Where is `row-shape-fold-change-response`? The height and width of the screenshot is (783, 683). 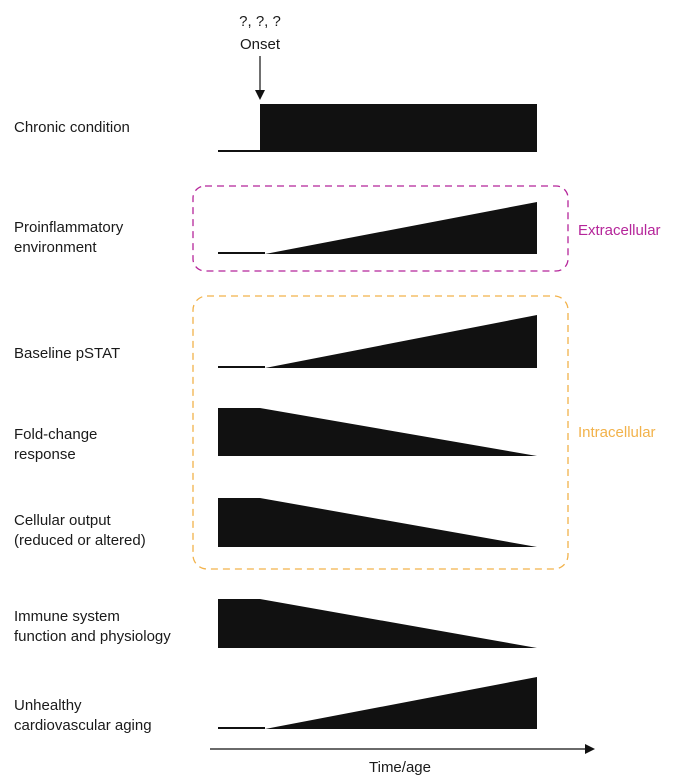
row-shape-fold-change-response is located at coordinates (377, 432).